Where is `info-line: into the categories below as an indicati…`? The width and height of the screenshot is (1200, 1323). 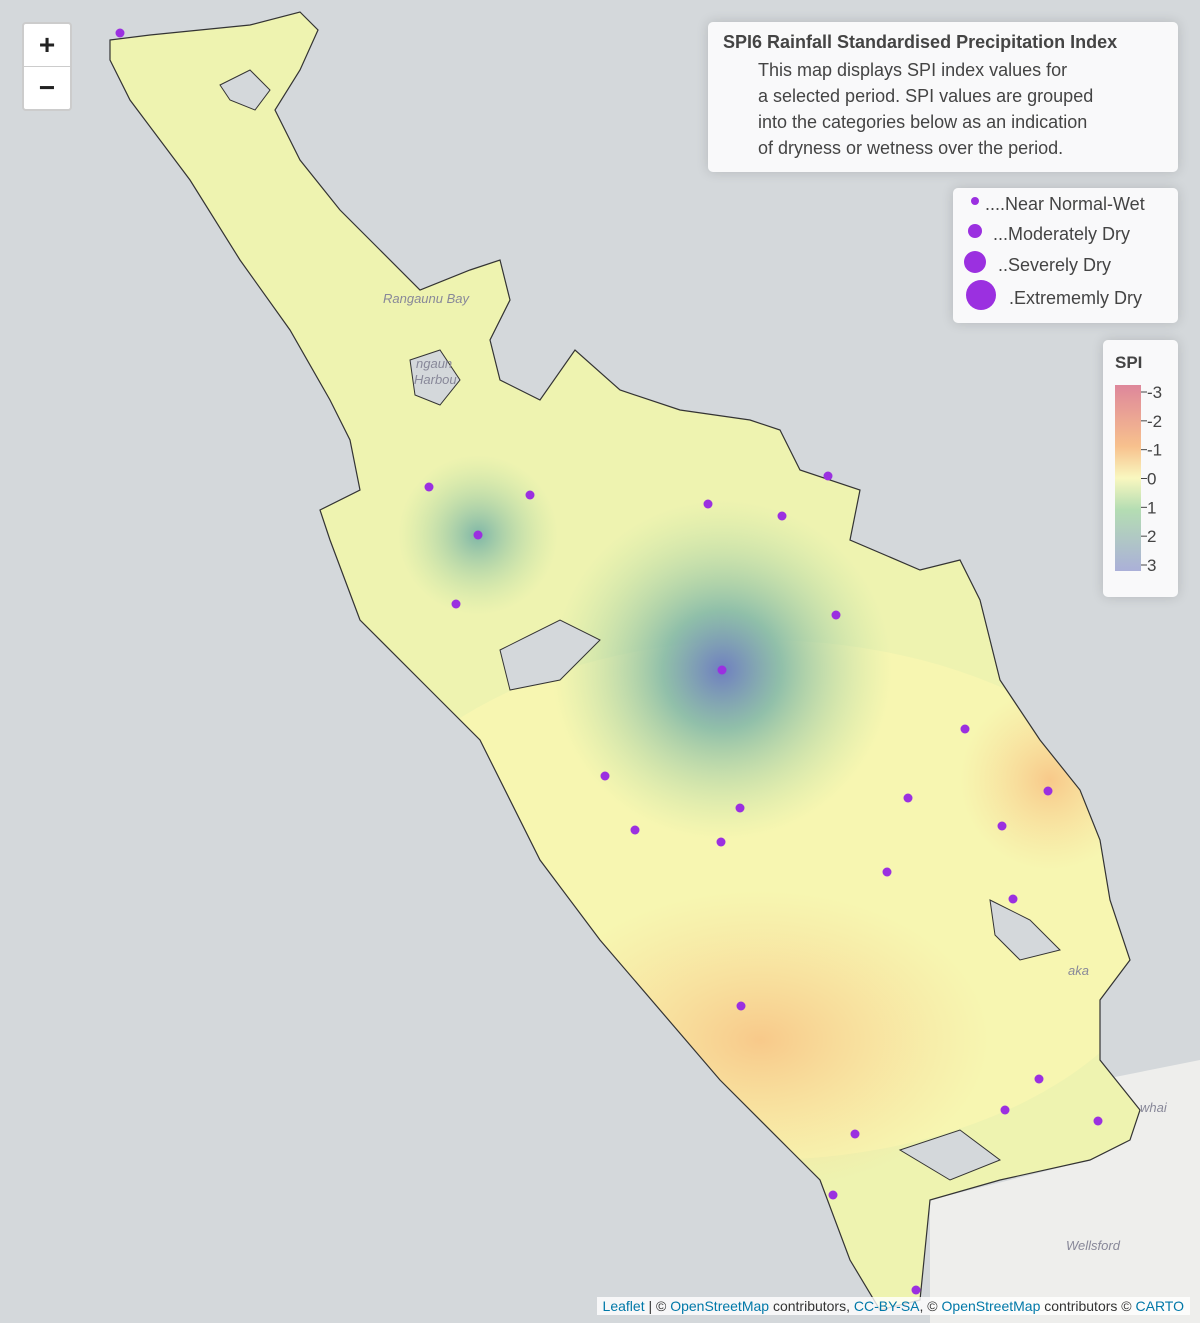
info-line: into the categories below as an indicati… is located at coordinates (923, 122).